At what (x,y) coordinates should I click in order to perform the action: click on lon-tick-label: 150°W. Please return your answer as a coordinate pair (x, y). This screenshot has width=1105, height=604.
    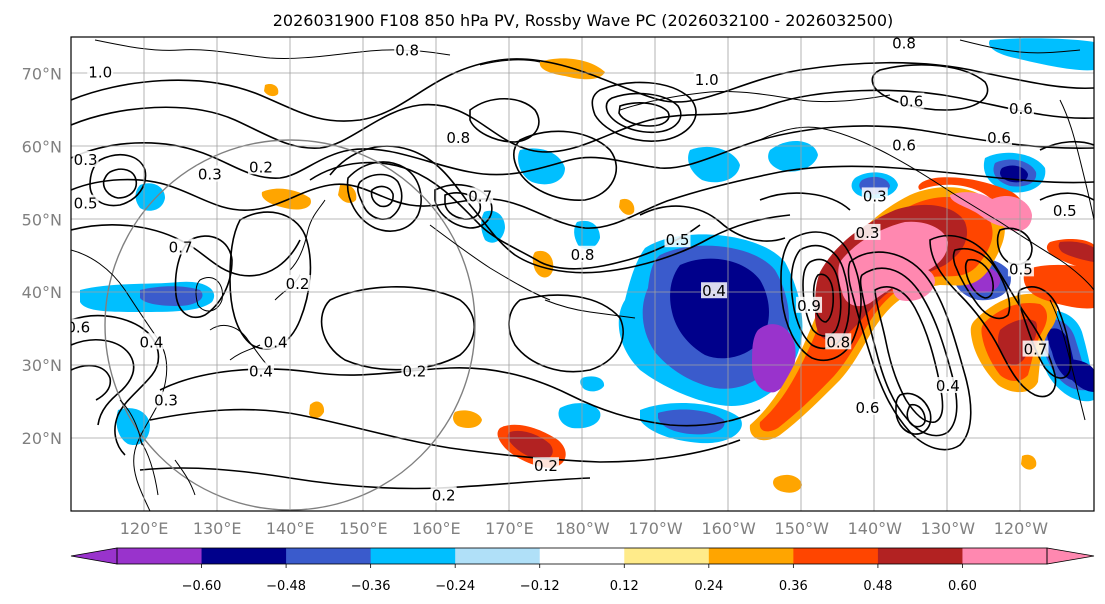
    Looking at the image, I should click on (802, 528).